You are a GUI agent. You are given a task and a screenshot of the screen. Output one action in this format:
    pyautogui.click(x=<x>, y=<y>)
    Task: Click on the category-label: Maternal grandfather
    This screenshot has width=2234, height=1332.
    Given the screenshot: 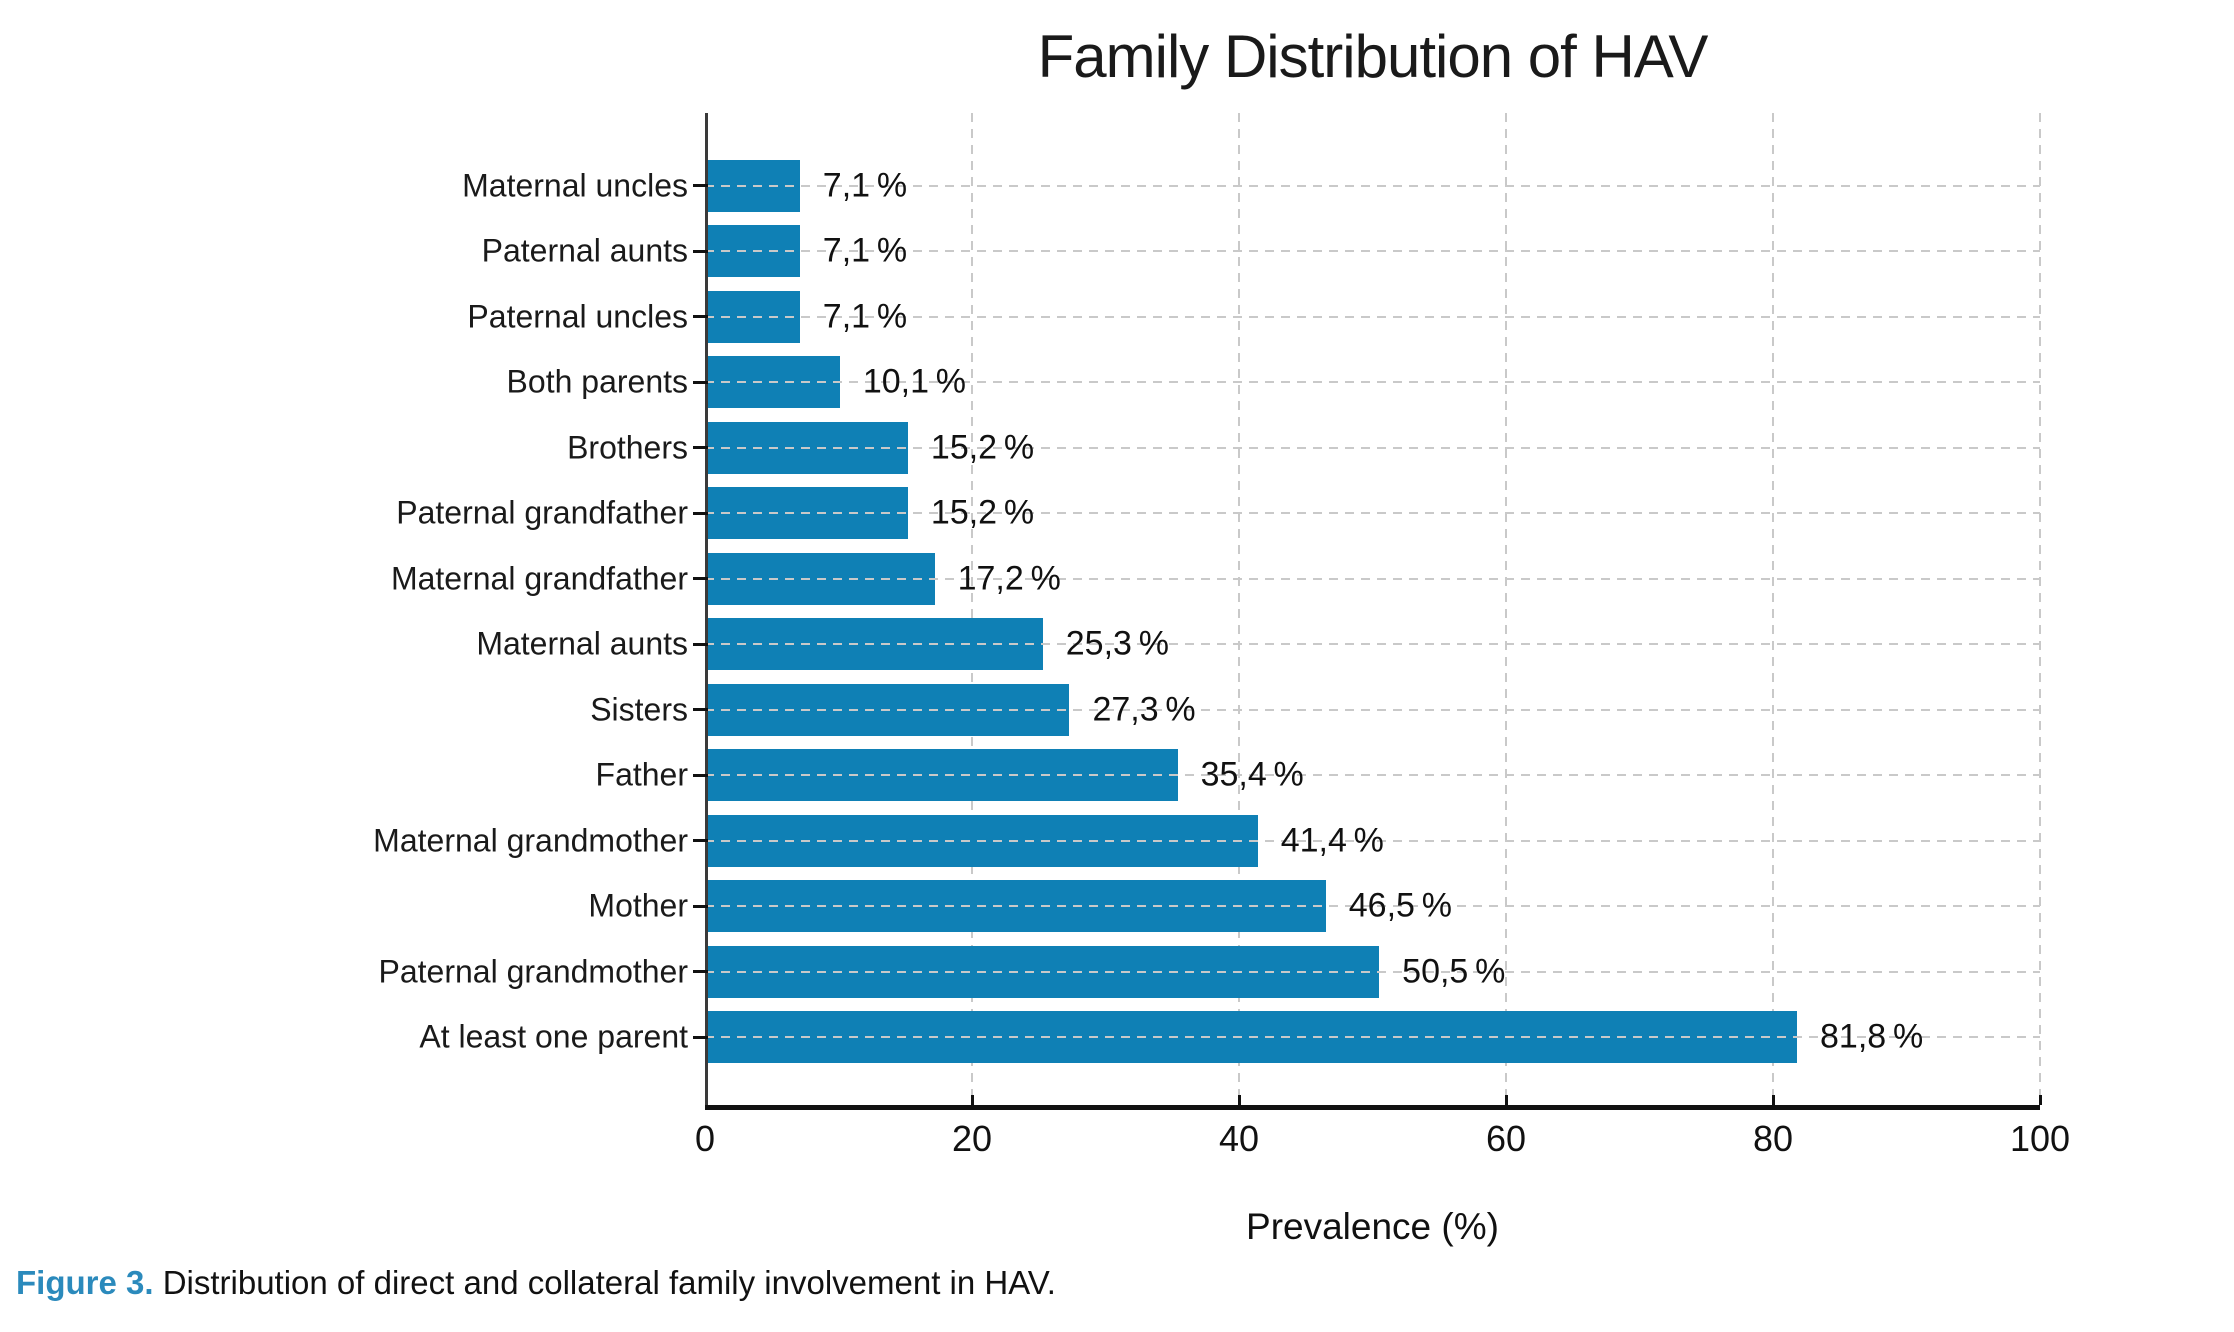 What is the action you would take?
    pyautogui.click(x=539, y=578)
    